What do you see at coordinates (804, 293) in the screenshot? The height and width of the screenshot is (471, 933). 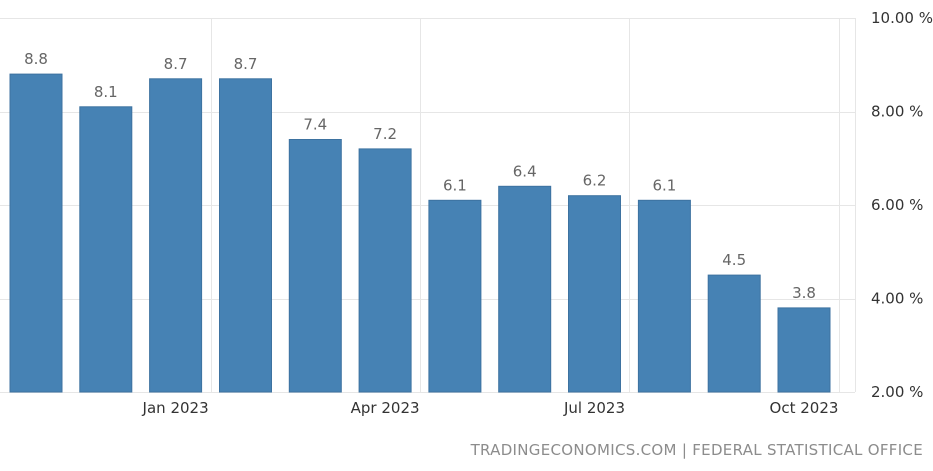 I see `bar-value-label: 3.8` at bounding box center [804, 293].